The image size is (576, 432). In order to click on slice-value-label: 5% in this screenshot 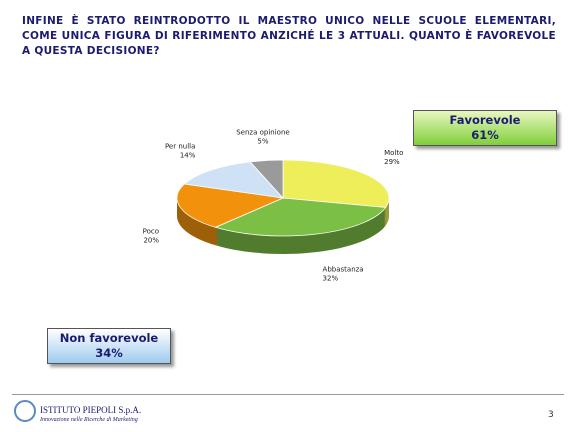, I will do `click(262, 142)`.